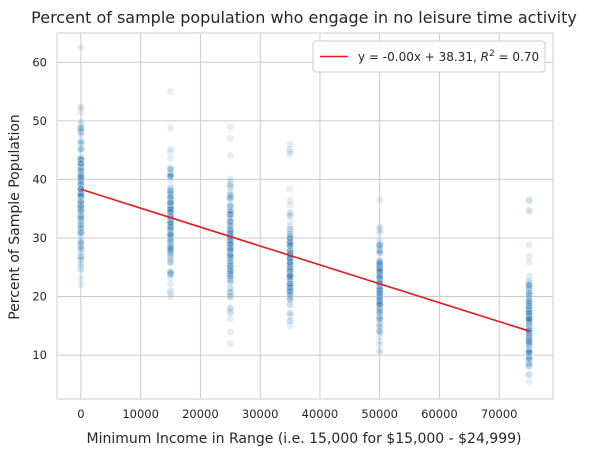  What do you see at coordinates (439, 414) in the screenshot?
I see `x-tick-label: 60000` at bounding box center [439, 414].